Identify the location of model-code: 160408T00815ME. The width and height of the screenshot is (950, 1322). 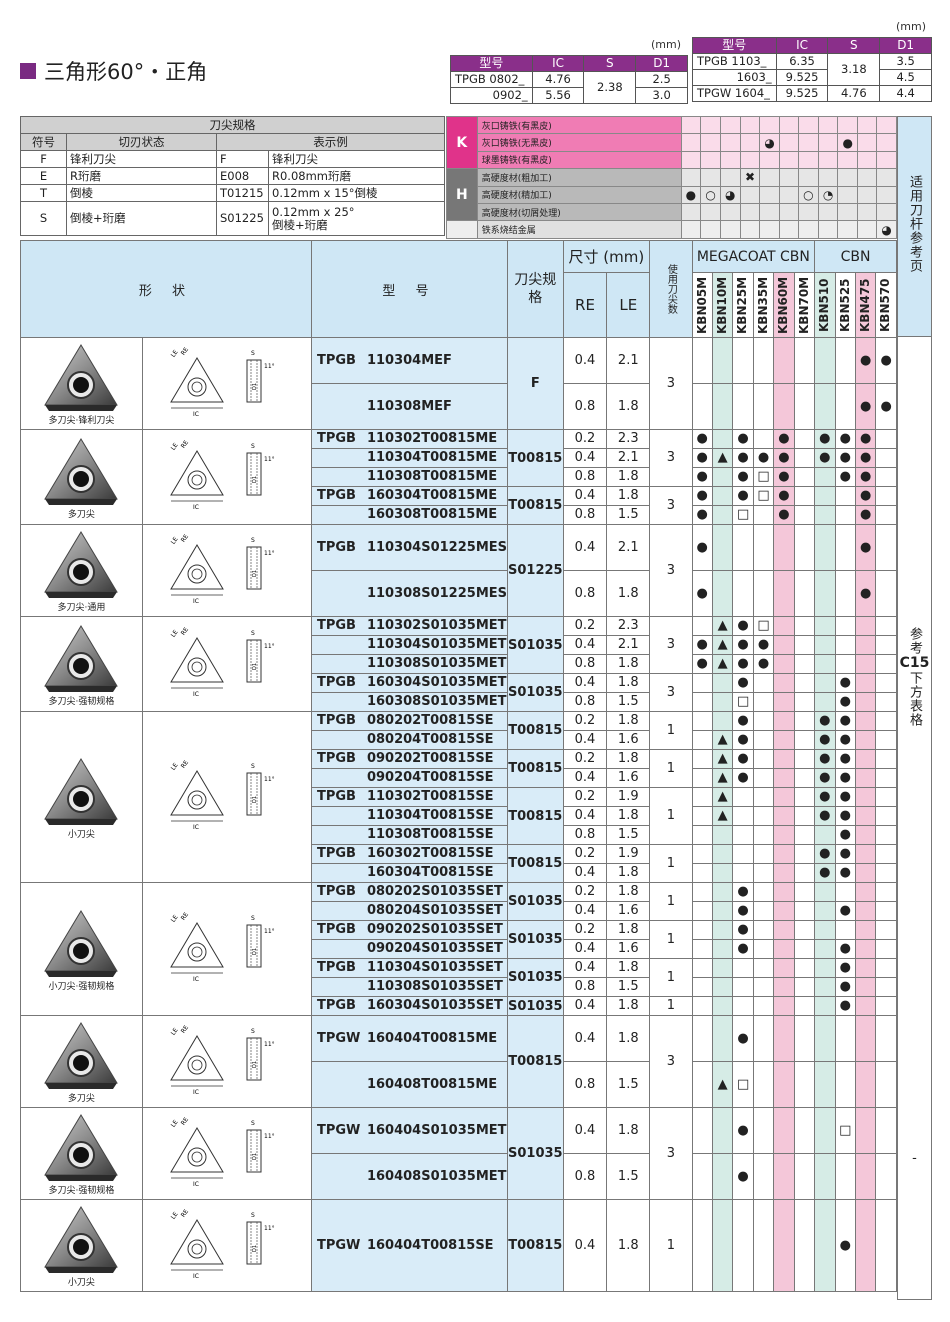
(432, 1084).